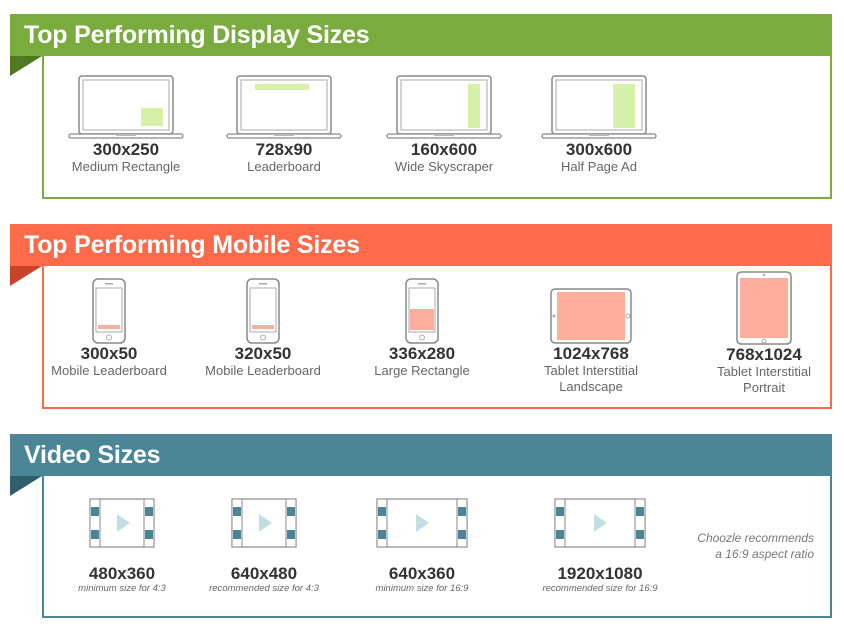 This screenshot has width=844, height=628. I want to click on video-size: 480x360, so click(122, 573).